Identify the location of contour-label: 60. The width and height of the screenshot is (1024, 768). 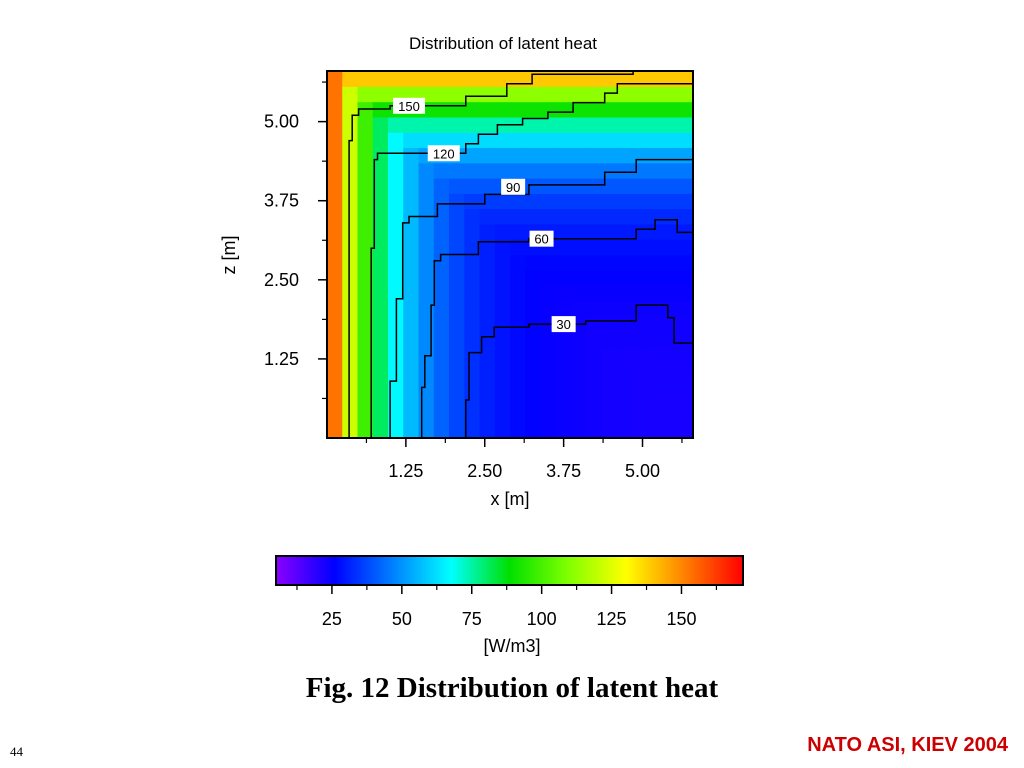
(541, 239).